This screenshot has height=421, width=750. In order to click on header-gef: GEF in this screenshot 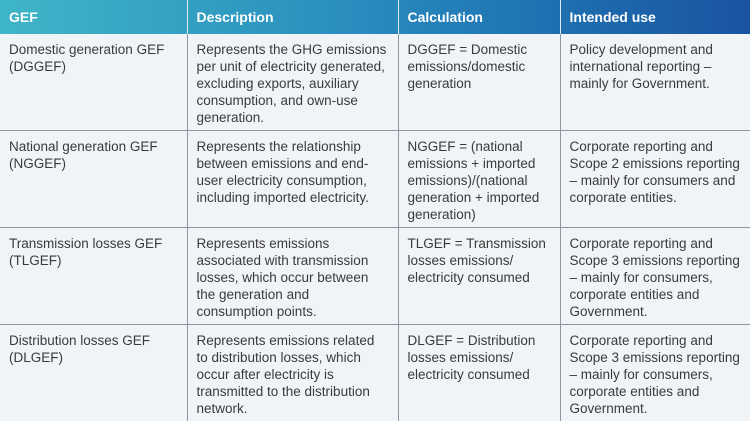, I will do `click(93, 17)`.